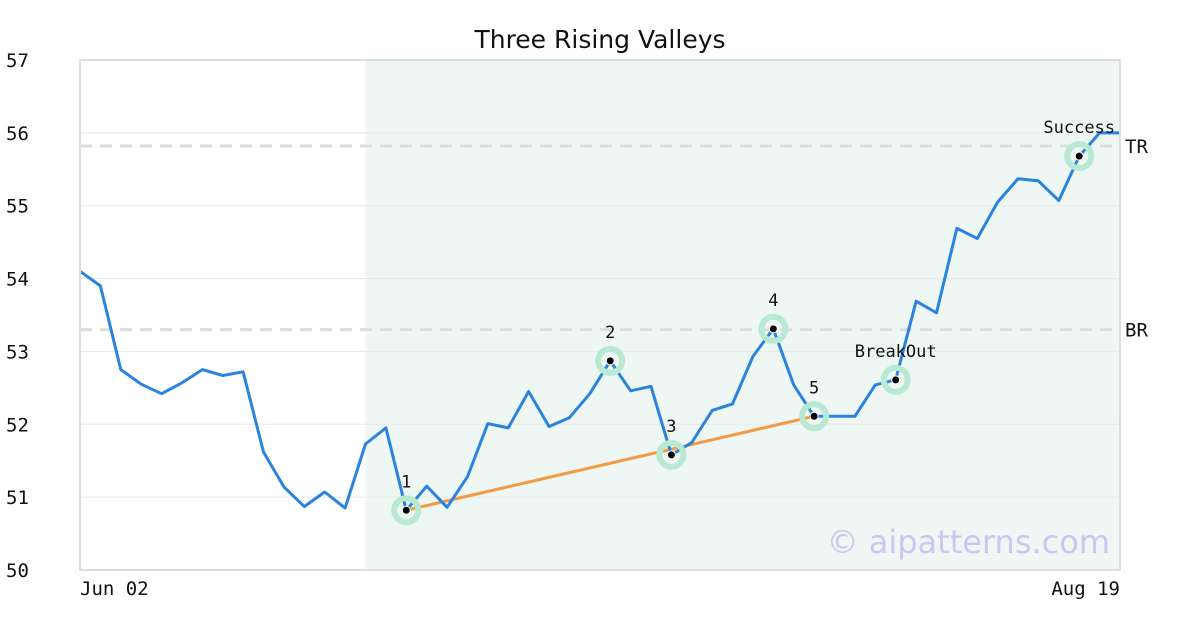  What do you see at coordinates (773, 301) in the screenshot?
I see `marker-label: 4` at bounding box center [773, 301].